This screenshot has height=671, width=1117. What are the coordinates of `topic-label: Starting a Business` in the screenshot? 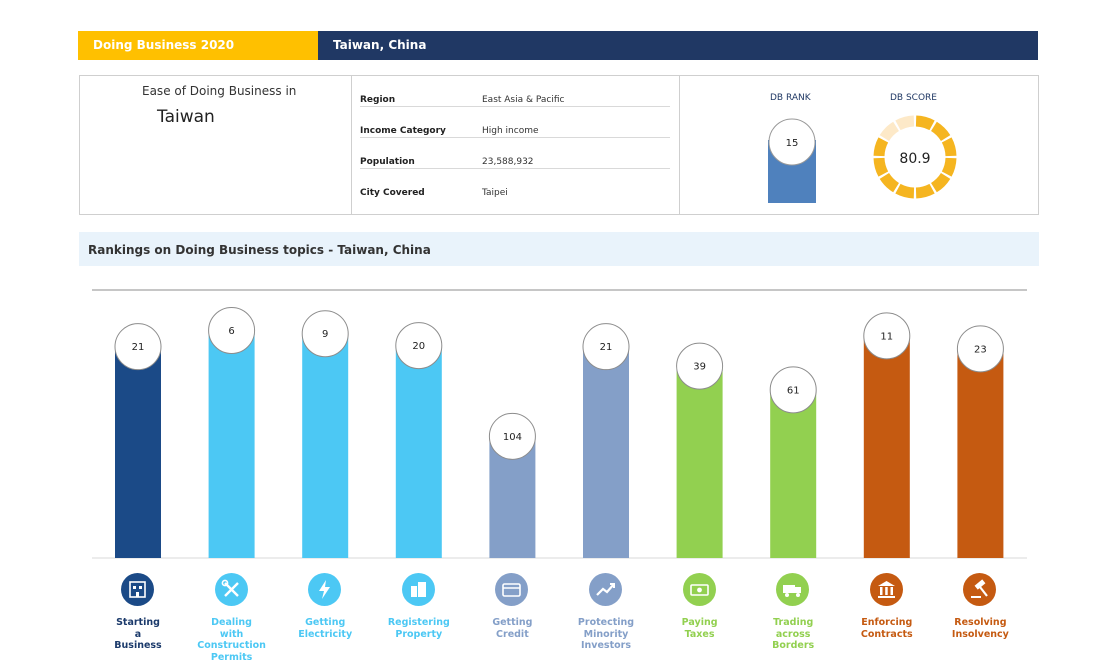 It's located at (138, 634).